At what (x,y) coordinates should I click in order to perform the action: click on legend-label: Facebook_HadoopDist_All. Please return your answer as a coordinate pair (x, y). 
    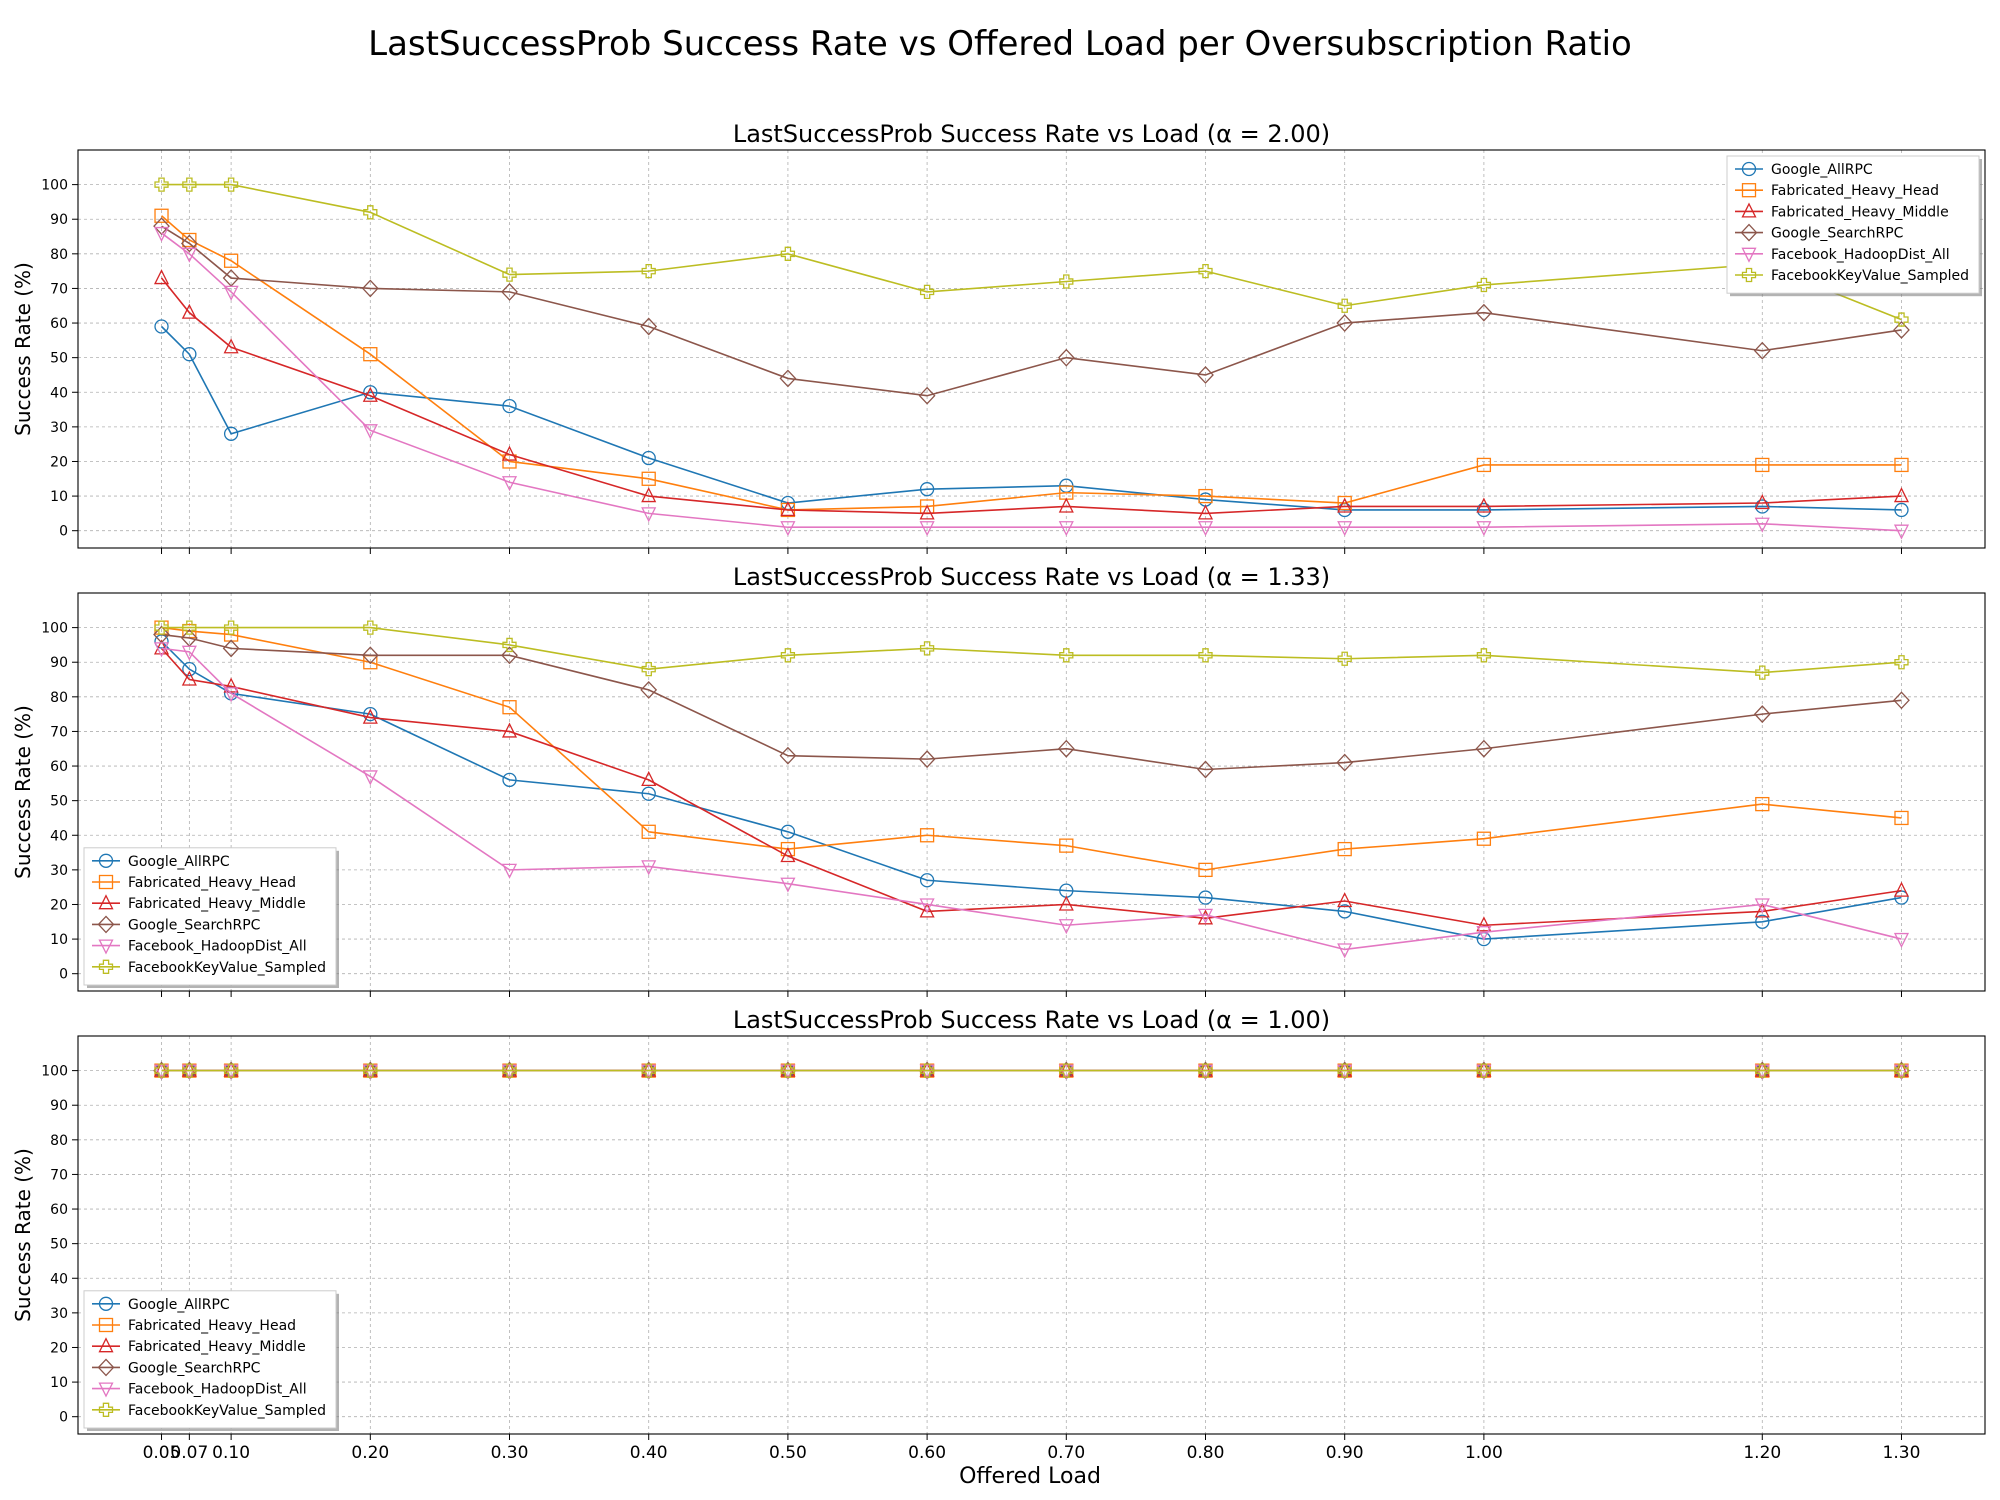
    Looking at the image, I should click on (1860, 255).